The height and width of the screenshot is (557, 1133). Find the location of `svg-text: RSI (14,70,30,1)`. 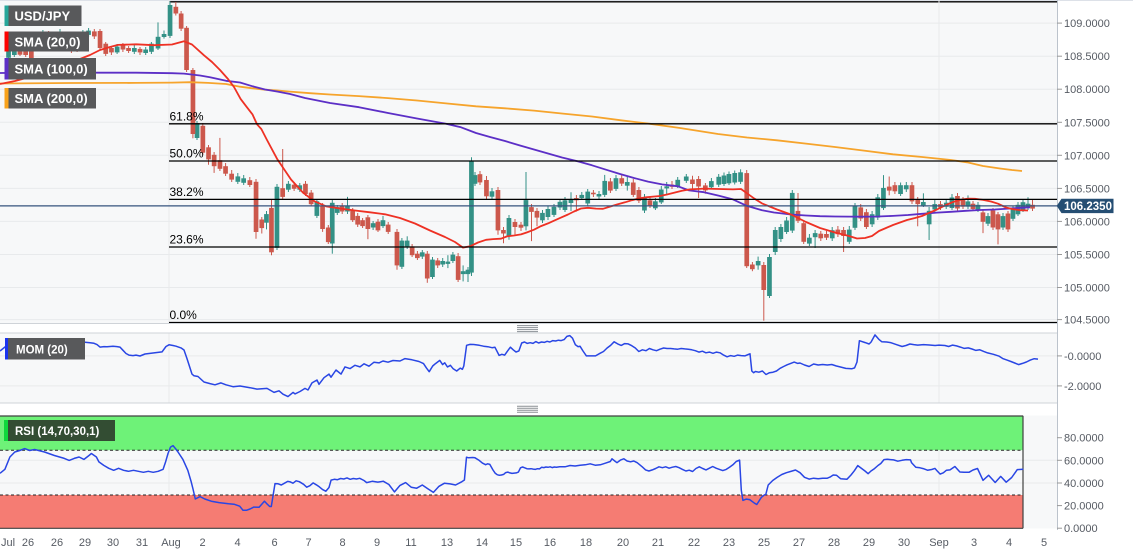

svg-text: RSI (14,70,30,1) is located at coordinates (57, 432).